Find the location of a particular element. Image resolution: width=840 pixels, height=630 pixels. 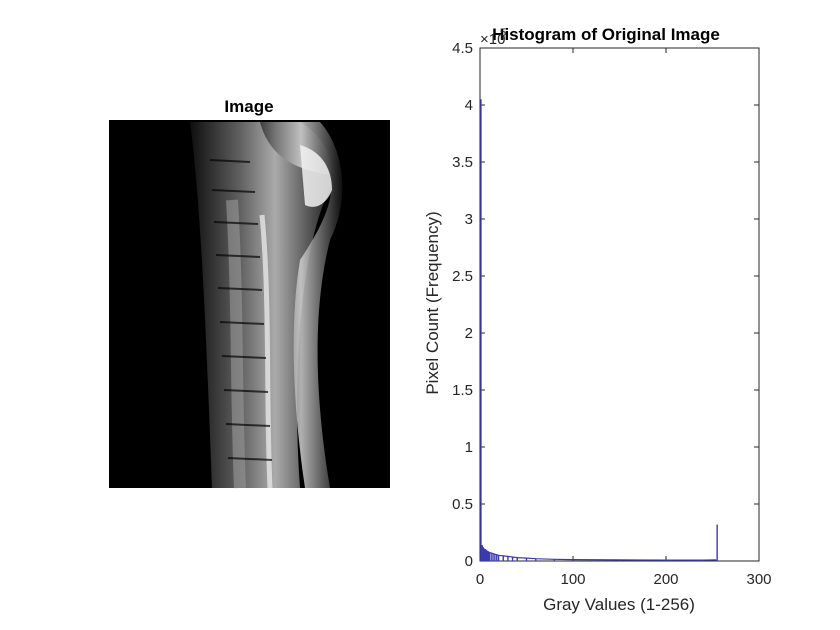

y-tick-label: 4.5 is located at coordinates (462, 48).